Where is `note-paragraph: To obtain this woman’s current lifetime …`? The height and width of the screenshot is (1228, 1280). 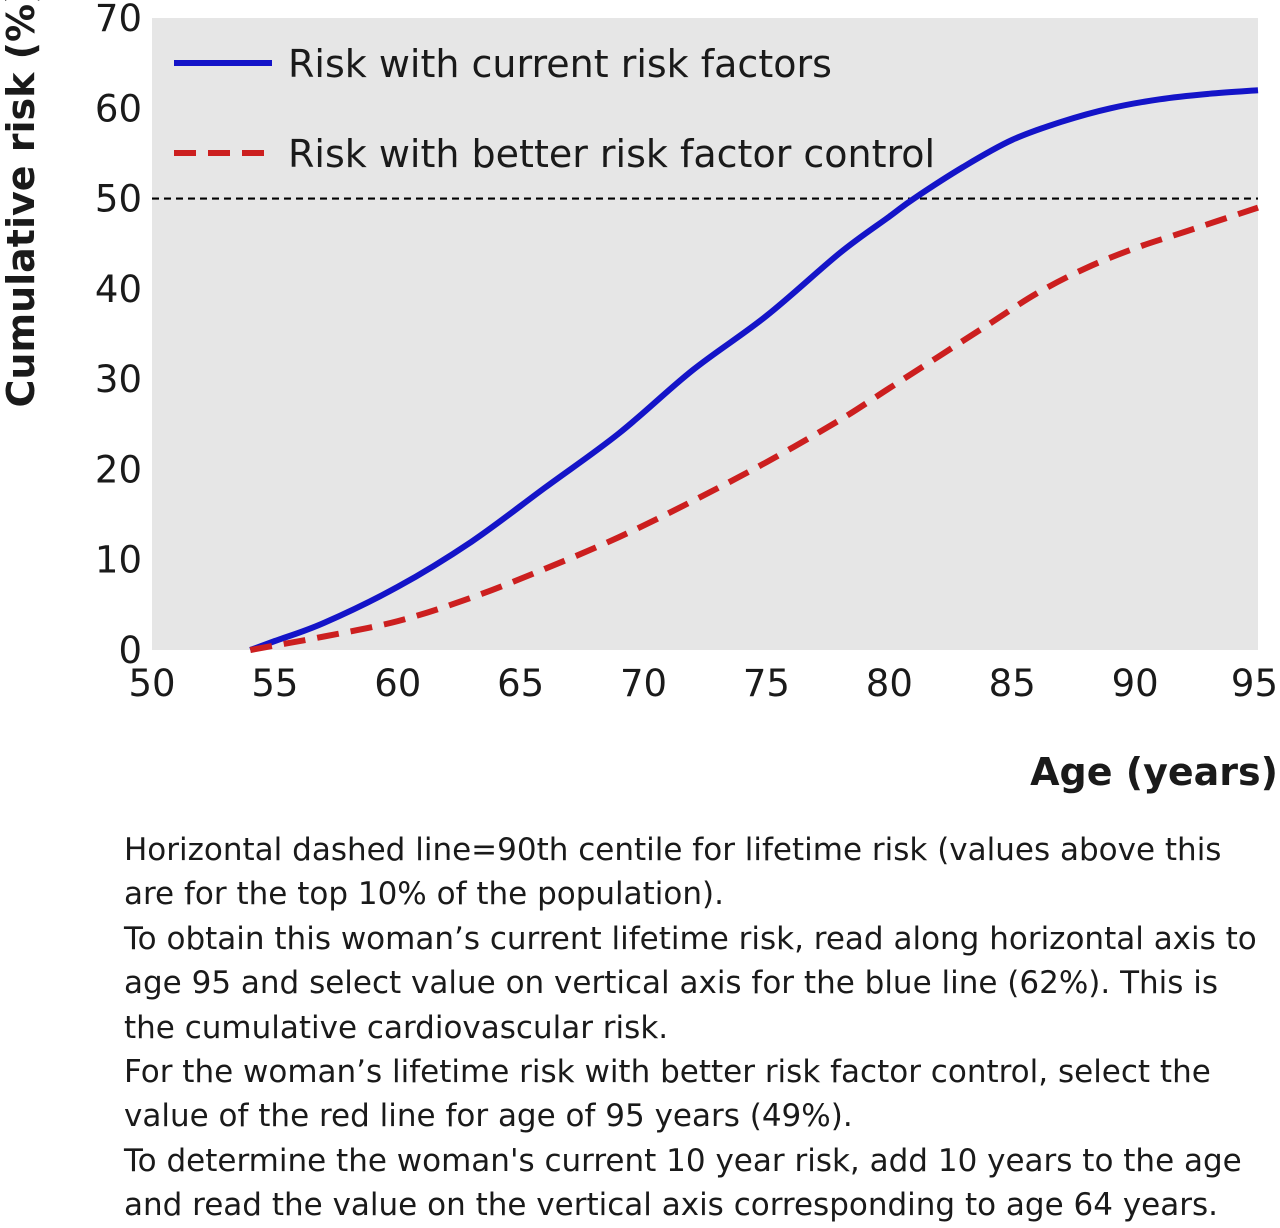
note-paragraph: To obtain this woman’s current lifetime … is located at coordinates (690, 983).